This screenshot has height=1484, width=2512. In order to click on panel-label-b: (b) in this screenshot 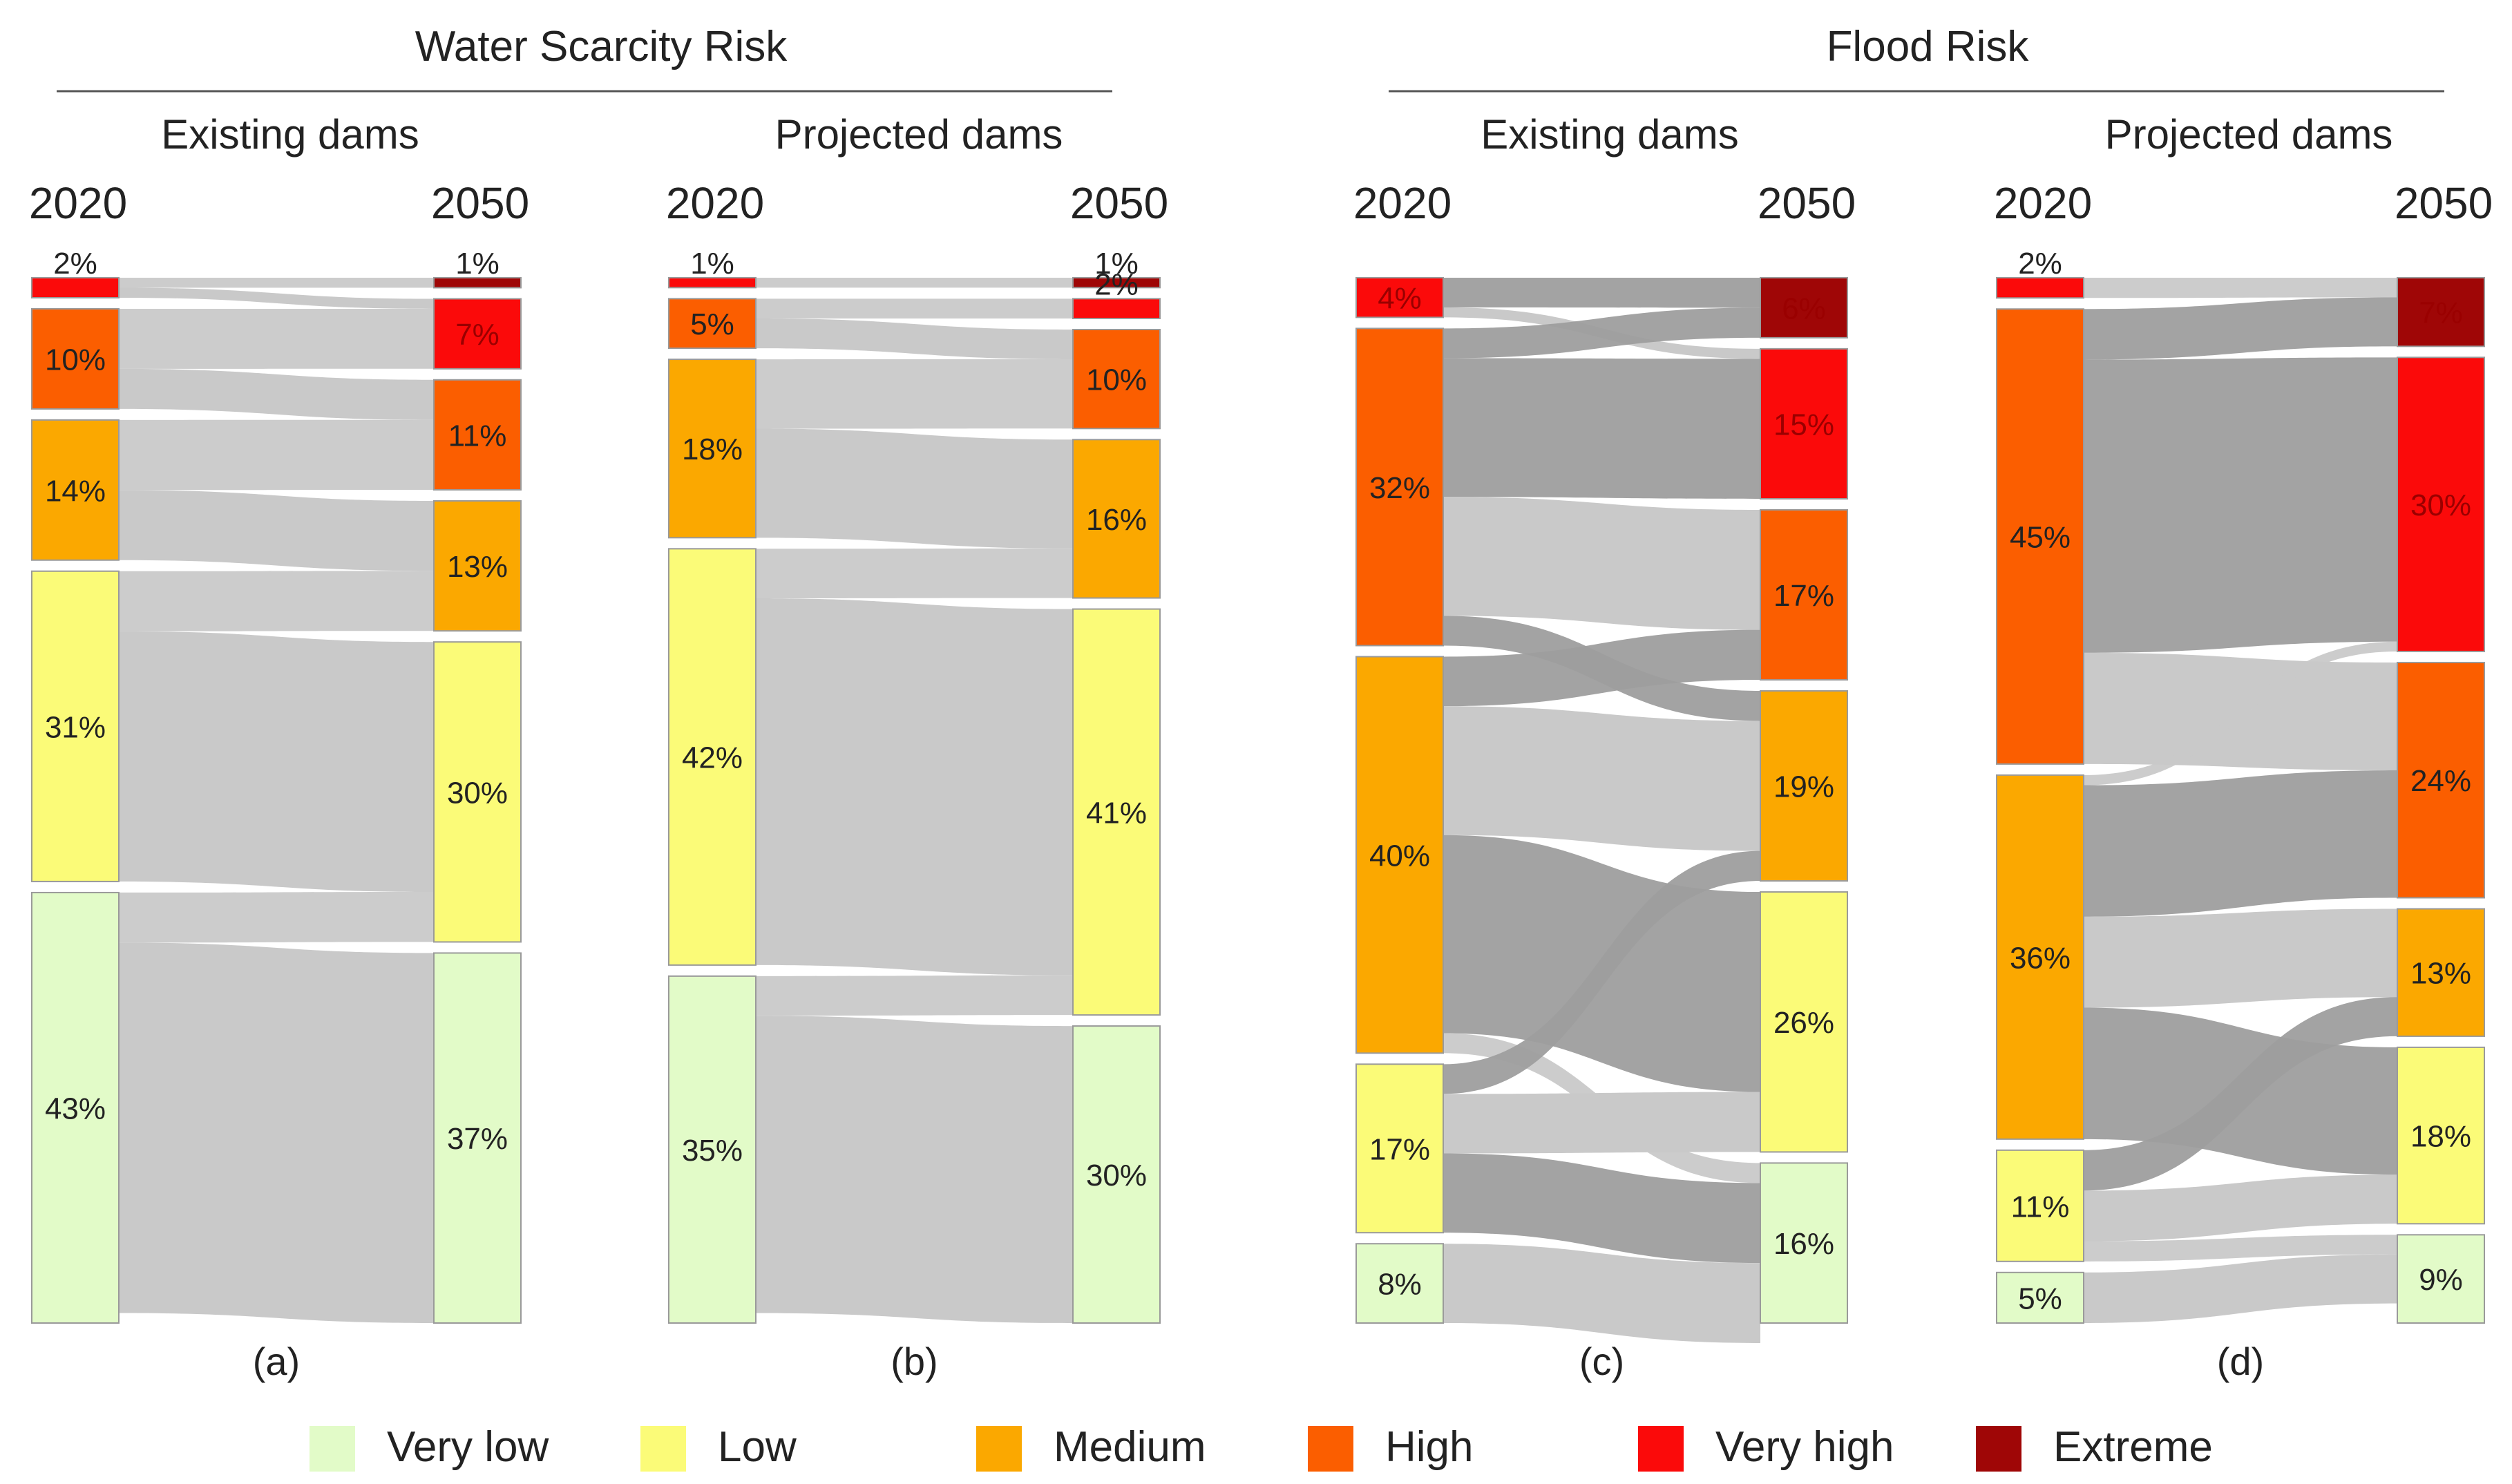, I will do `click(914, 1361)`.